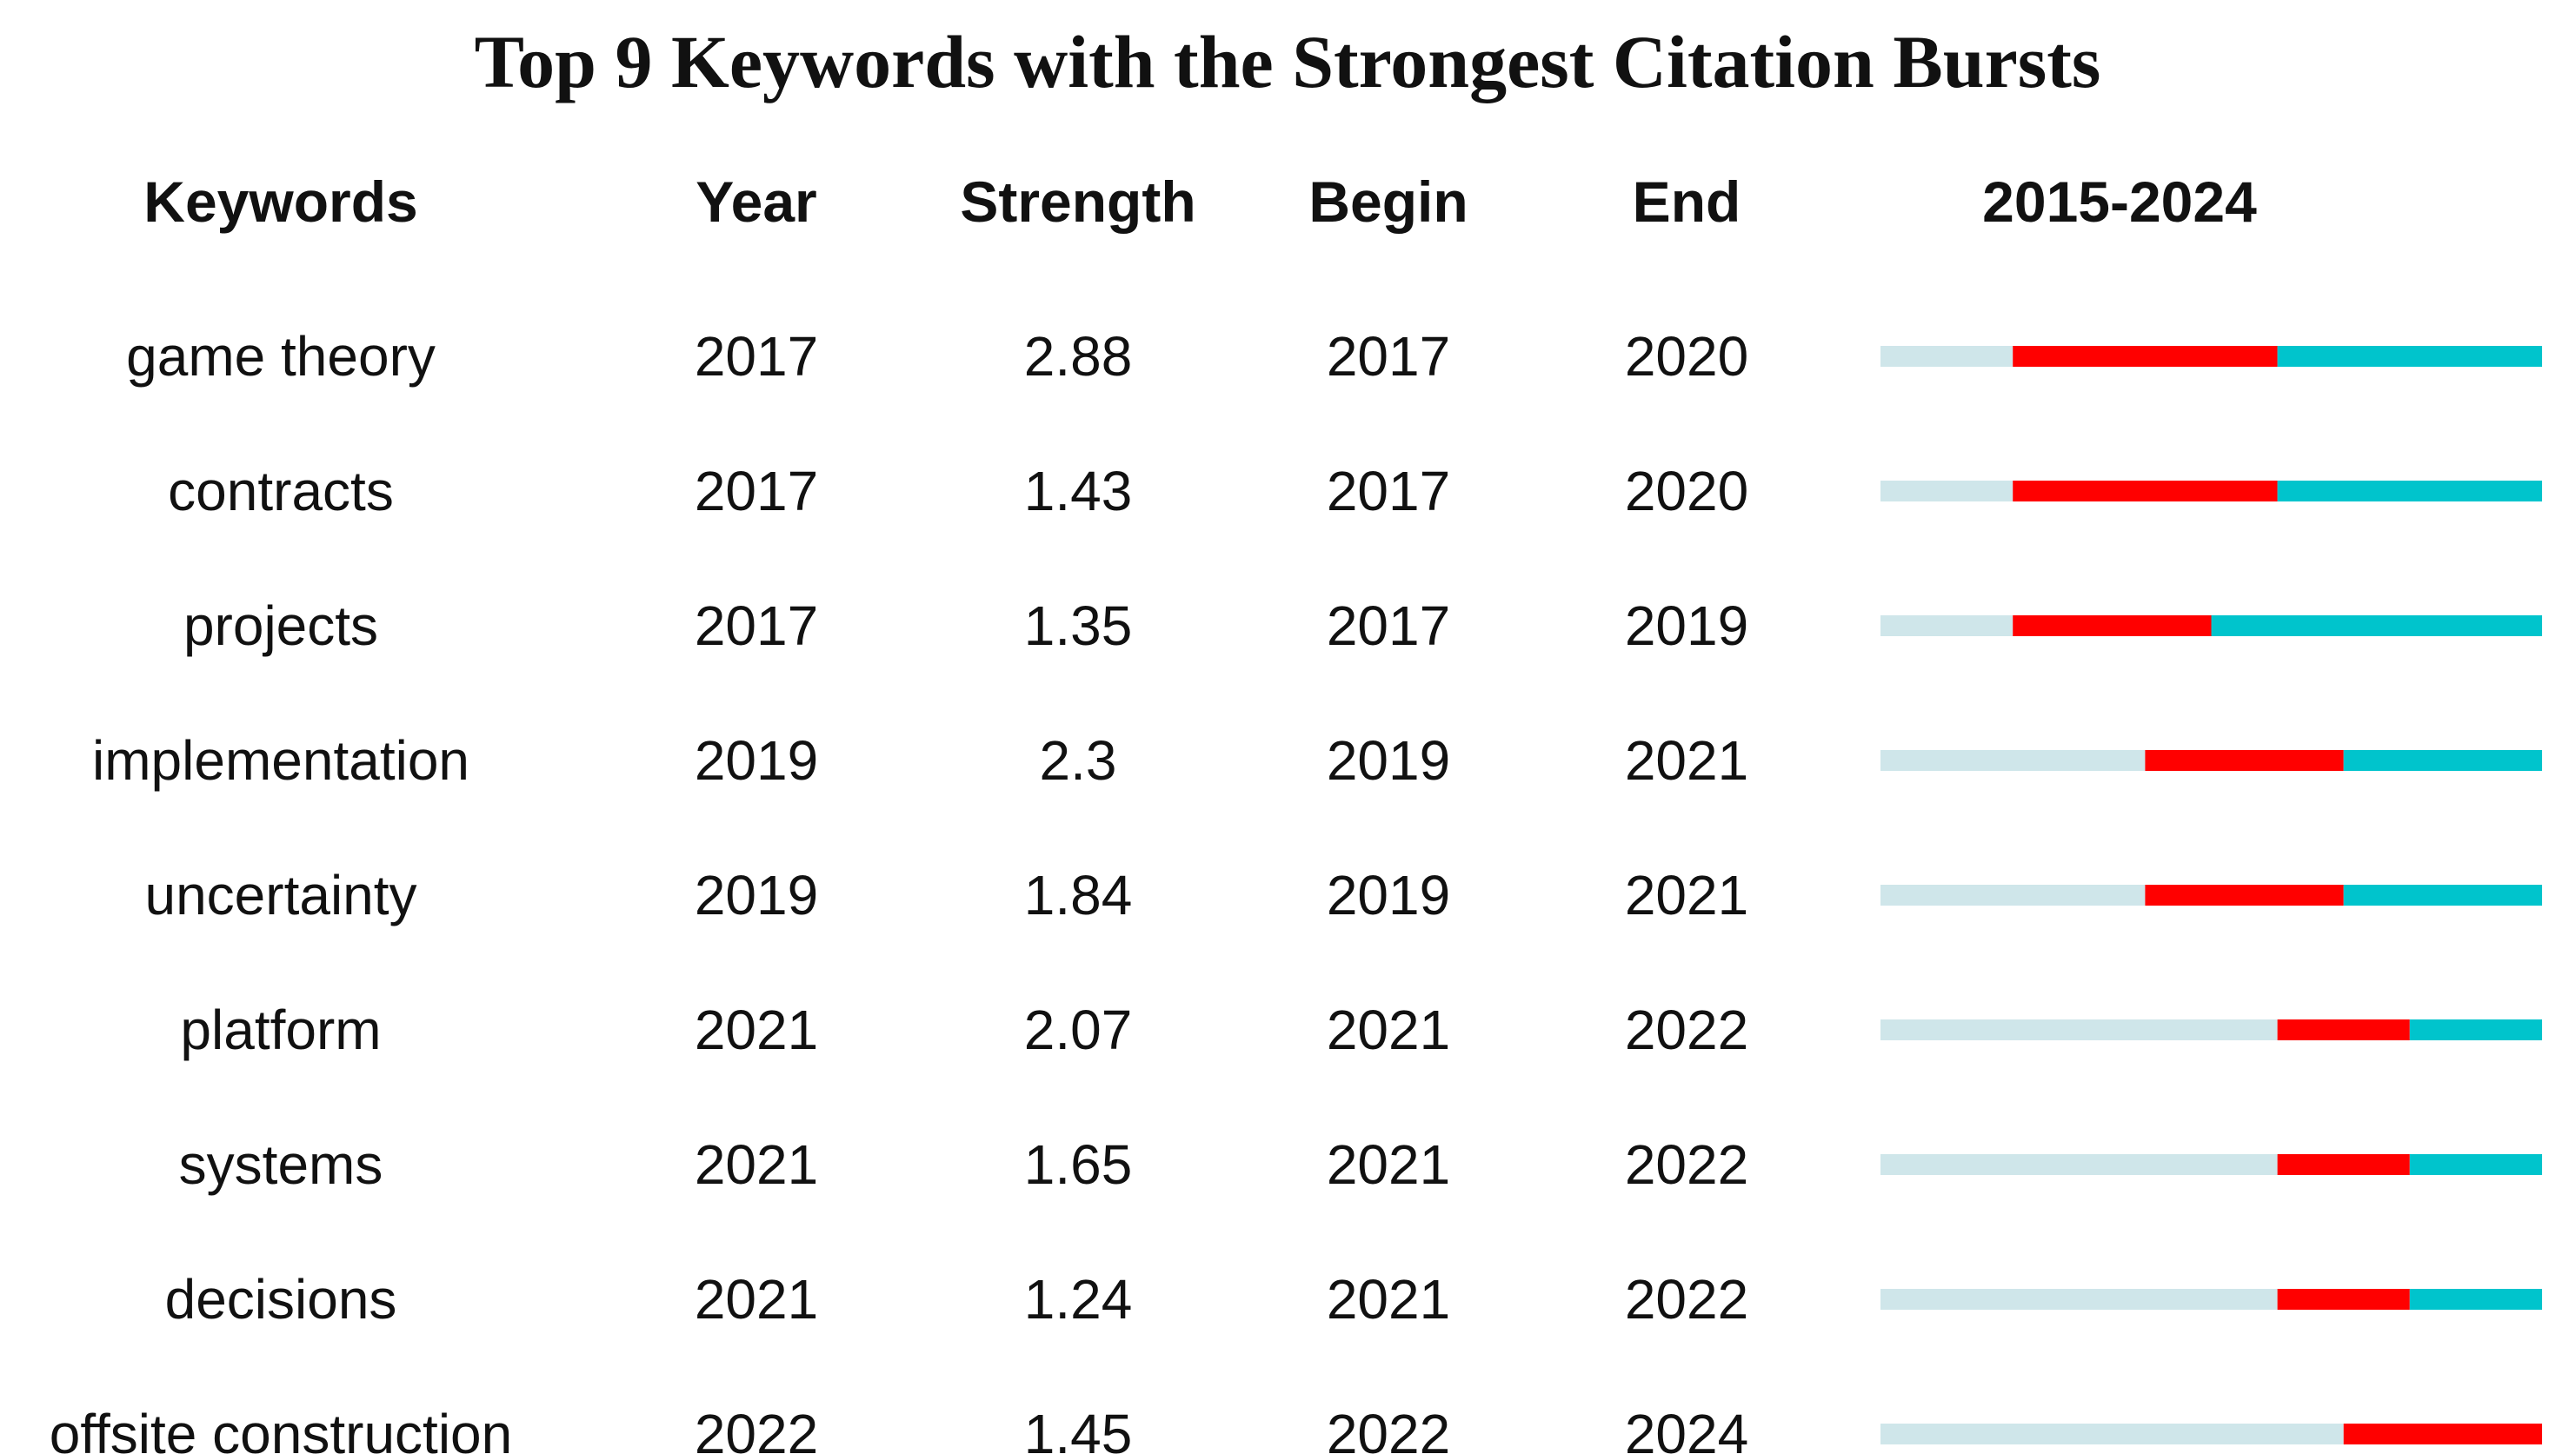 Image resolution: width=2576 pixels, height=1454 pixels. I want to click on begin-cell: 2022, so click(1388, 1428).